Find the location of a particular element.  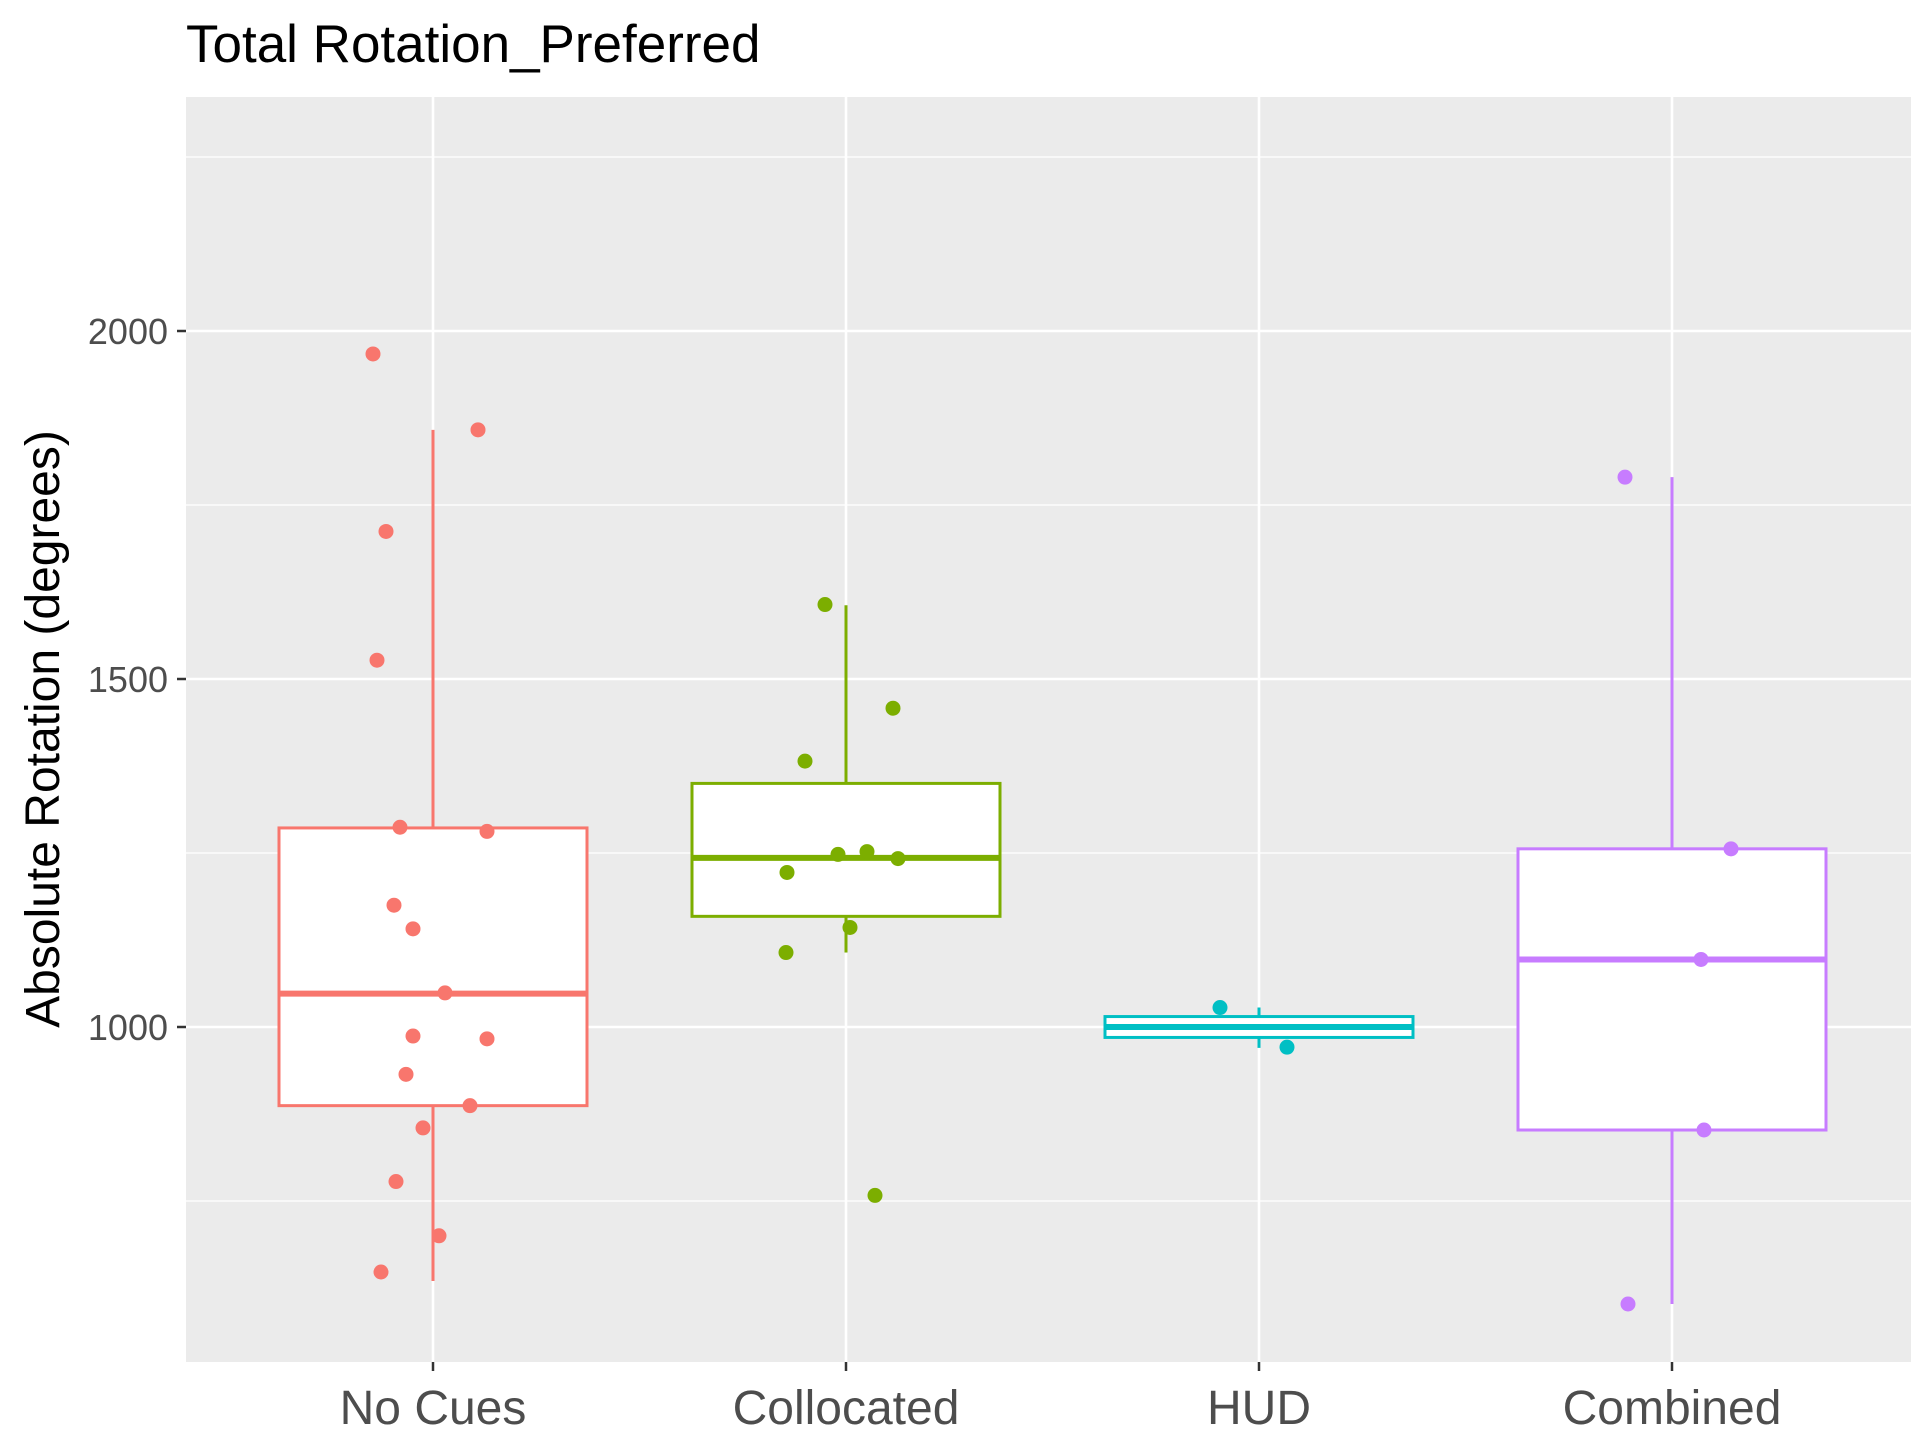

y-tick-label: 2000 is located at coordinates (128, 331).